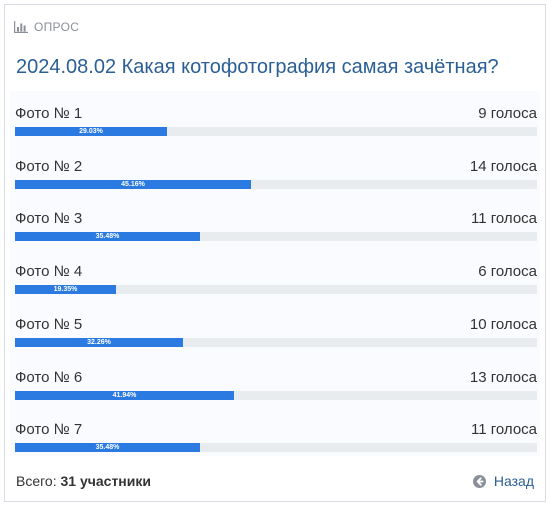 The image size is (552, 511). What do you see at coordinates (49, 430) in the screenshot?
I see `option-name: Фото № 7` at bounding box center [49, 430].